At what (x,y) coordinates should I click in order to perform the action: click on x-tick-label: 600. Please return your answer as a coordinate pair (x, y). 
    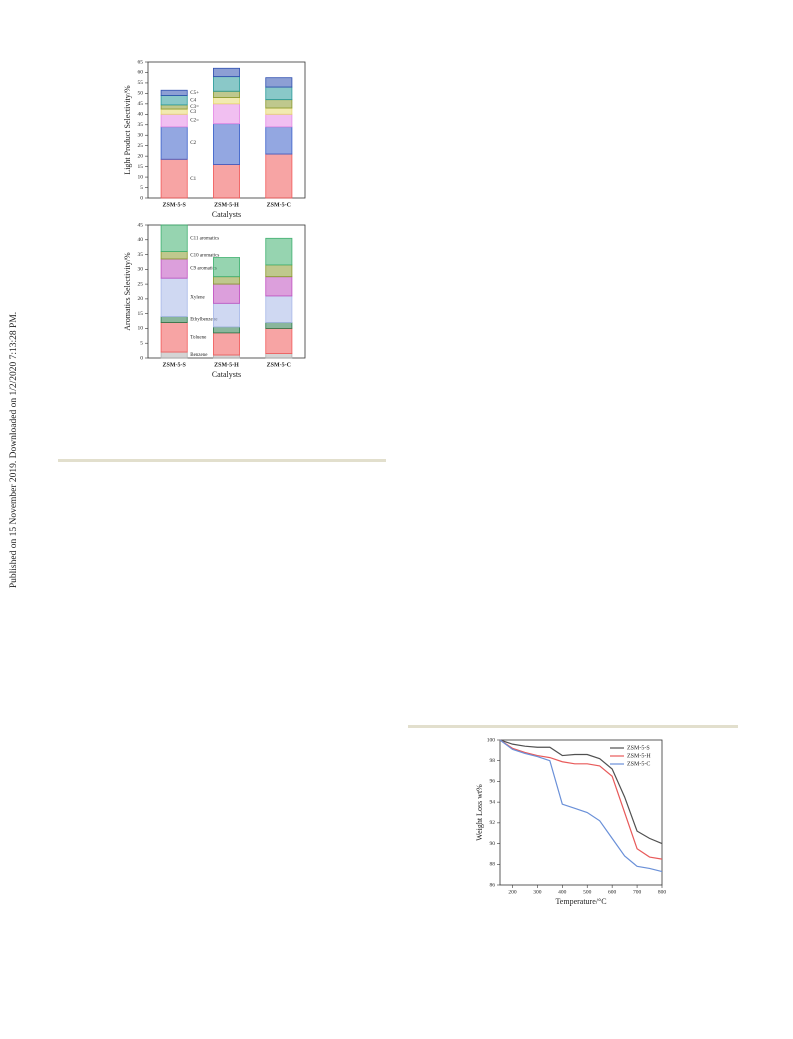
    Looking at the image, I should click on (612, 892).